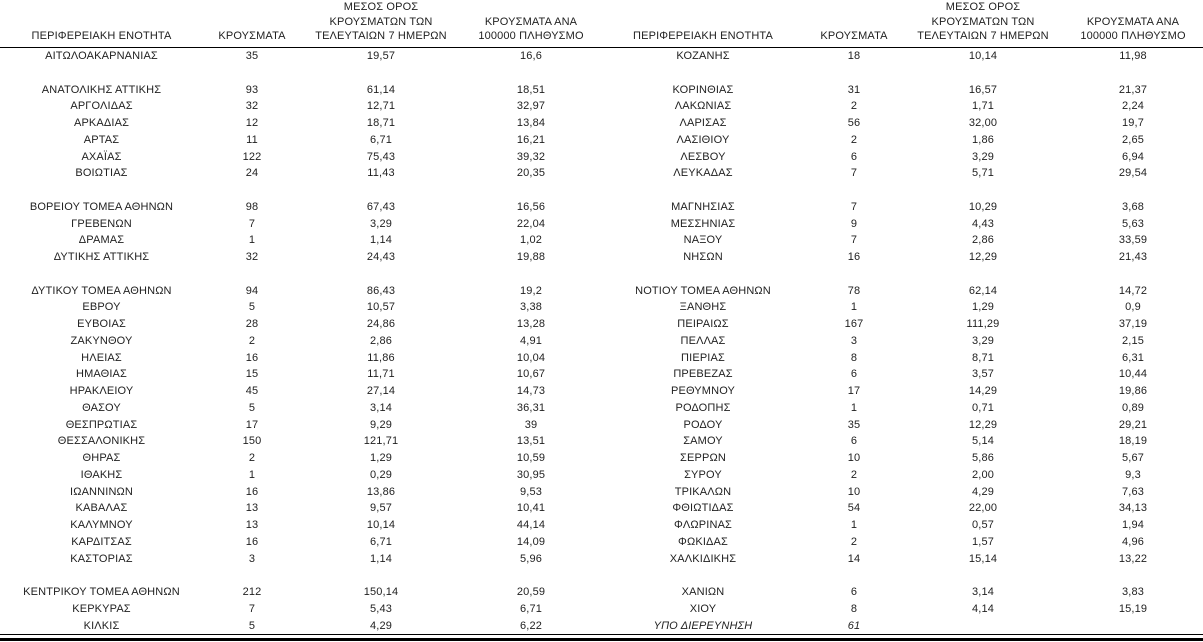 This screenshot has height=642, width=1203. I want to click on cell-avg7: 24,43, so click(381, 257).